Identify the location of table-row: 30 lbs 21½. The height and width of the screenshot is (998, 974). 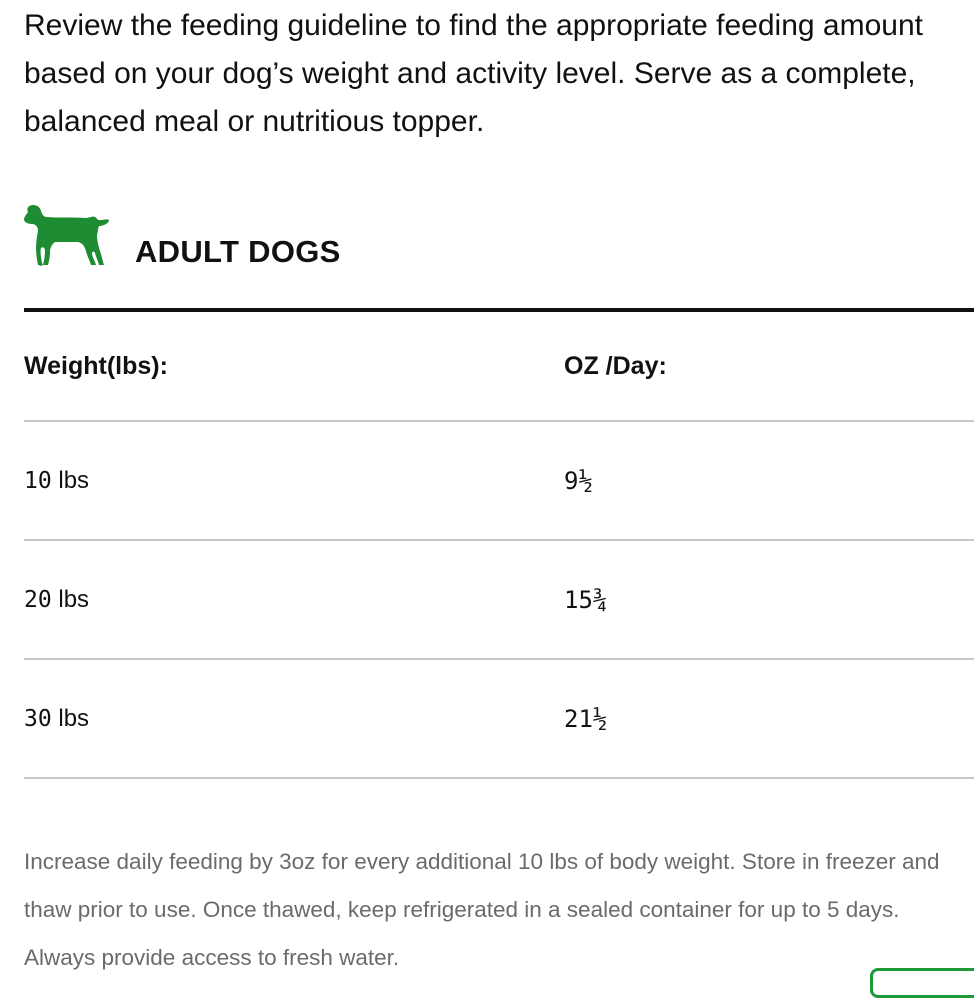
(499, 719).